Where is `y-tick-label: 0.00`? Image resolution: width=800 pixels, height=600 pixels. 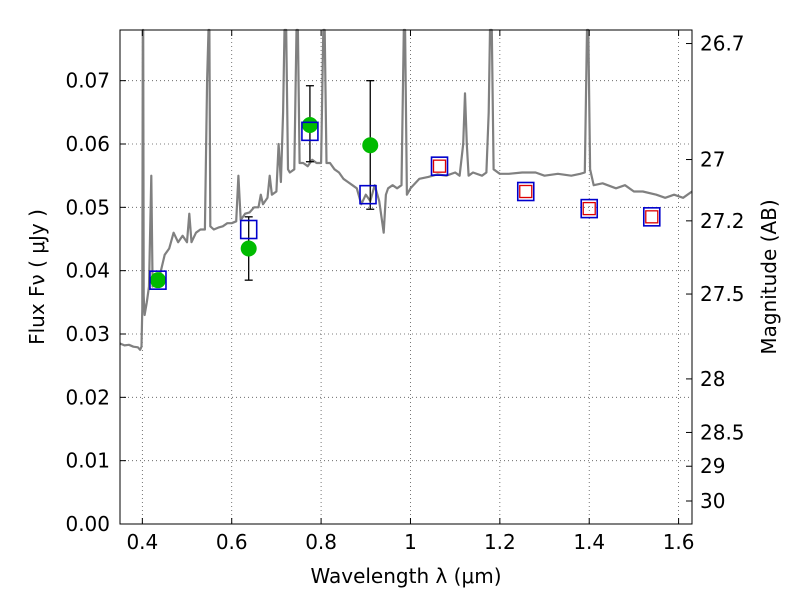 y-tick-label: 0.00 is located at coordinates (87, 524).